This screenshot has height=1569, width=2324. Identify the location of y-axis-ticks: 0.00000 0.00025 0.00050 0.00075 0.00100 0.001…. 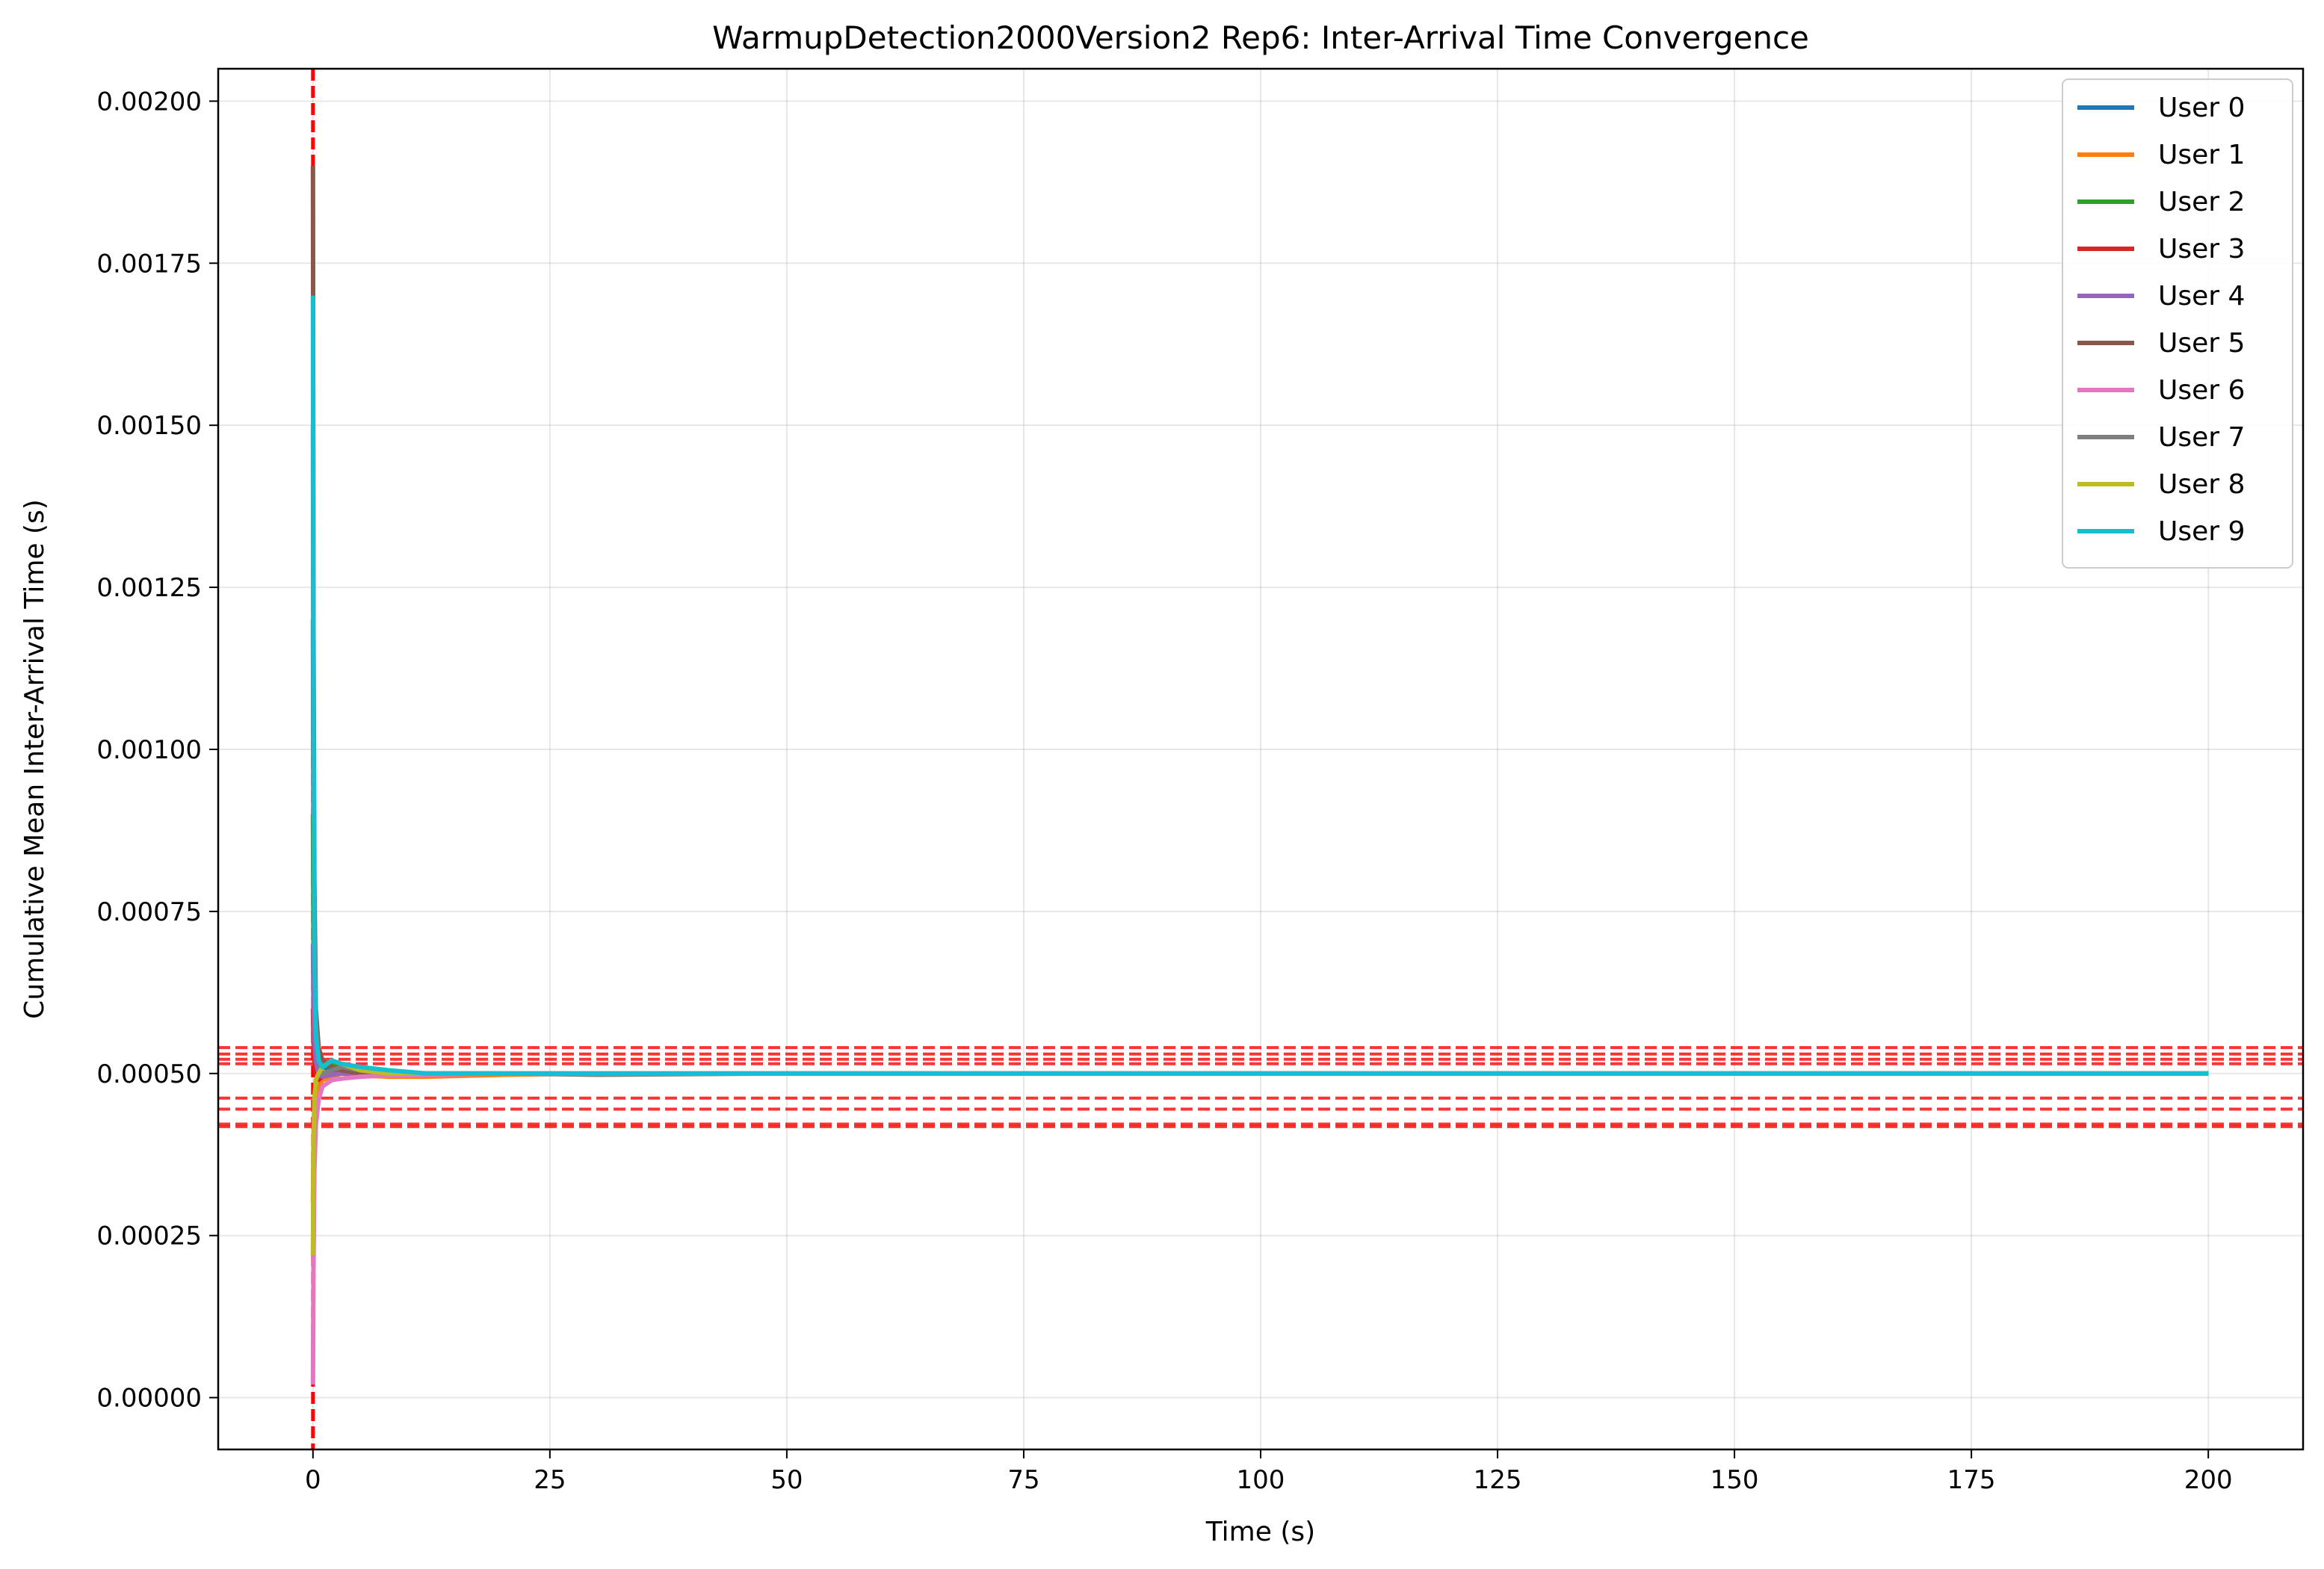
(157, 750).